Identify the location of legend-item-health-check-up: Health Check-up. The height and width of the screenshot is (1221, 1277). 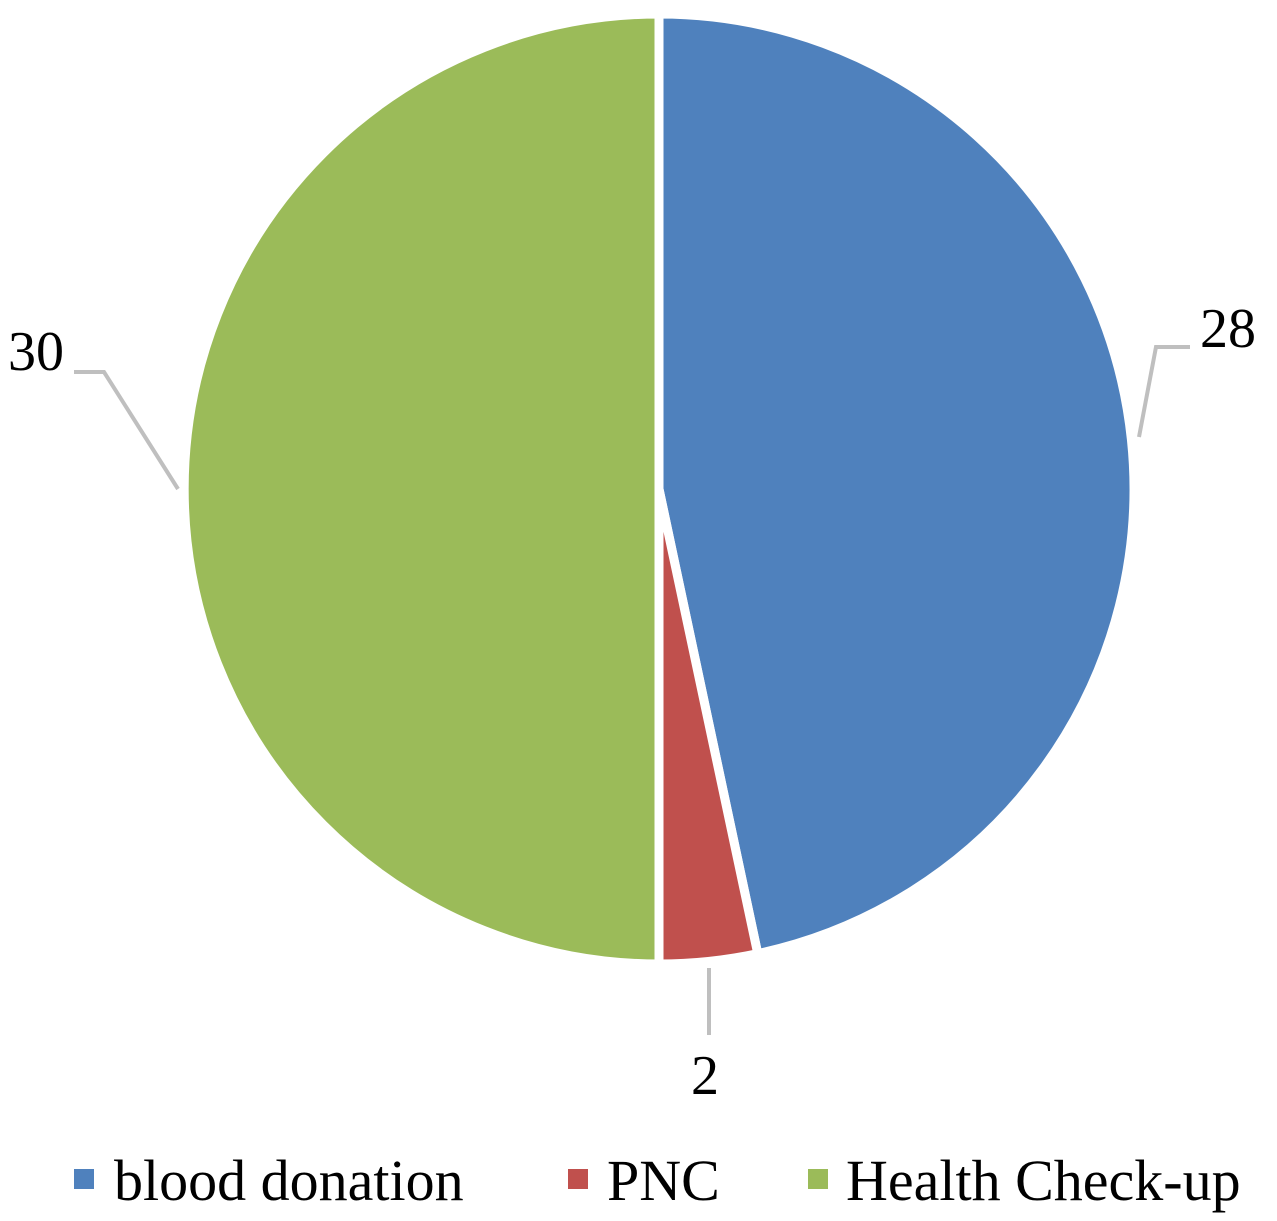
(1024, 1180).